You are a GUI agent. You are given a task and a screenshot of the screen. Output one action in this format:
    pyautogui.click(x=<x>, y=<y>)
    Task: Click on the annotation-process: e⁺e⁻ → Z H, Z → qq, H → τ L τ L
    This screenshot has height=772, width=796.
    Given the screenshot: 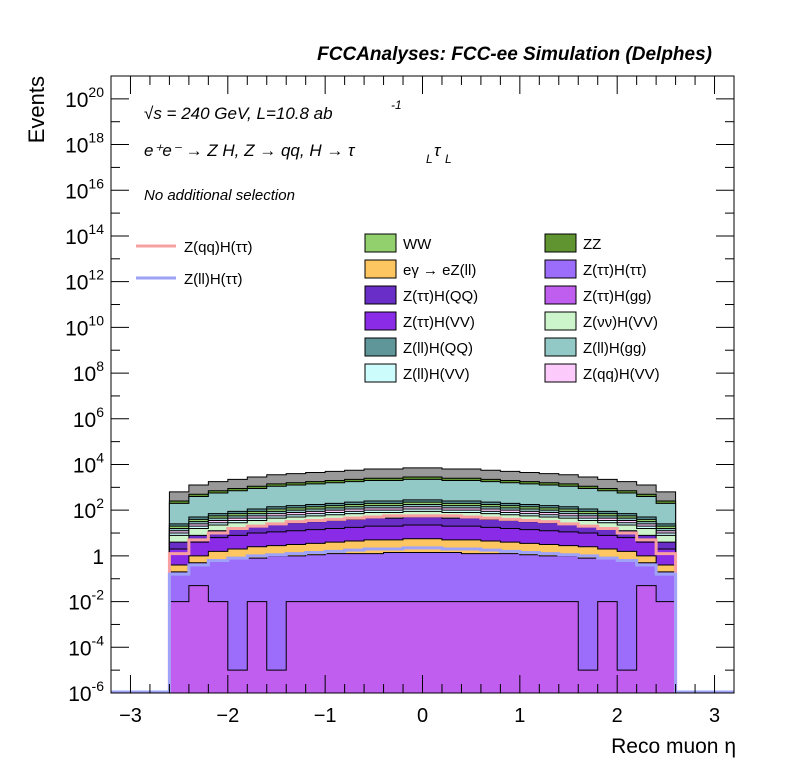 What is the action you would take?
    pyautogui.click(x=298, y=153)
    